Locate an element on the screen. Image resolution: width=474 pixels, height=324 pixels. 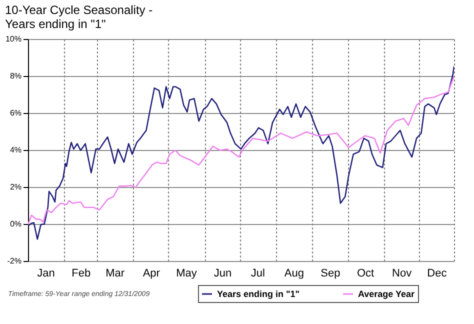
legend-label: Years ending in "1" is located at coordinates (258, 294).